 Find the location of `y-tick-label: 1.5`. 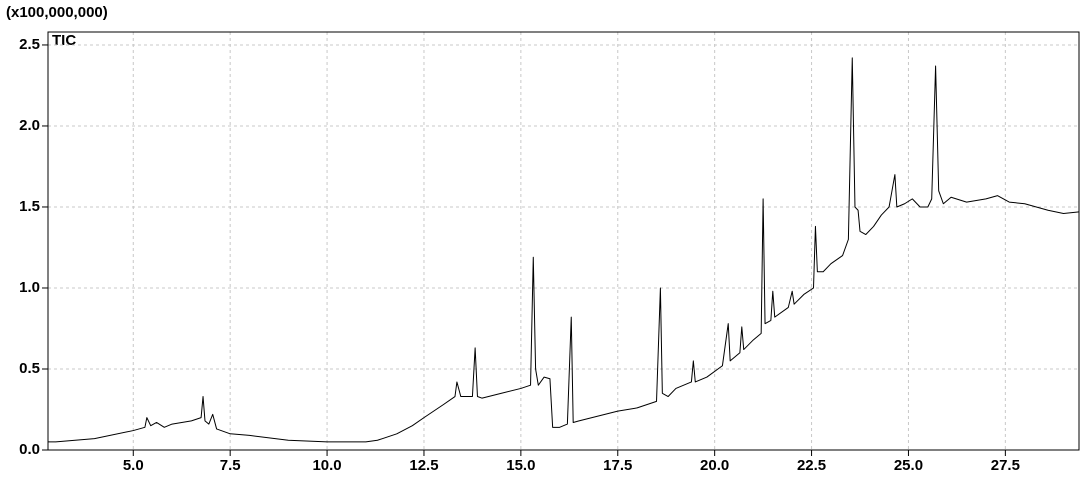

y-tick-label: 1.5 is located at coordinates (29, 206).